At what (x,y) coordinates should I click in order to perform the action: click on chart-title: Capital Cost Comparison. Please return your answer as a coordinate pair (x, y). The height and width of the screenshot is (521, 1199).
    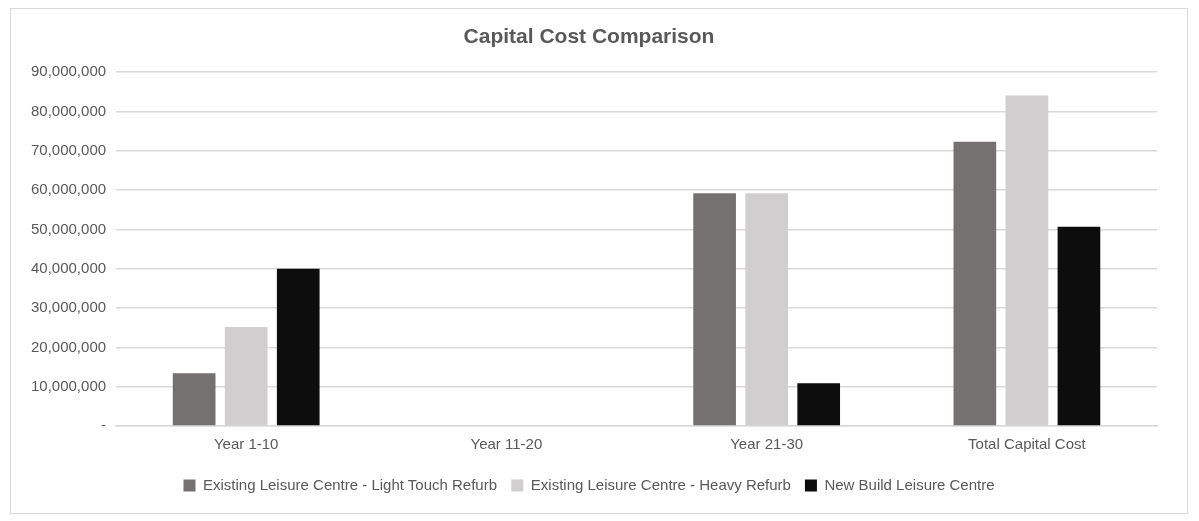
    Looking at the image, I should click on (589, 36).